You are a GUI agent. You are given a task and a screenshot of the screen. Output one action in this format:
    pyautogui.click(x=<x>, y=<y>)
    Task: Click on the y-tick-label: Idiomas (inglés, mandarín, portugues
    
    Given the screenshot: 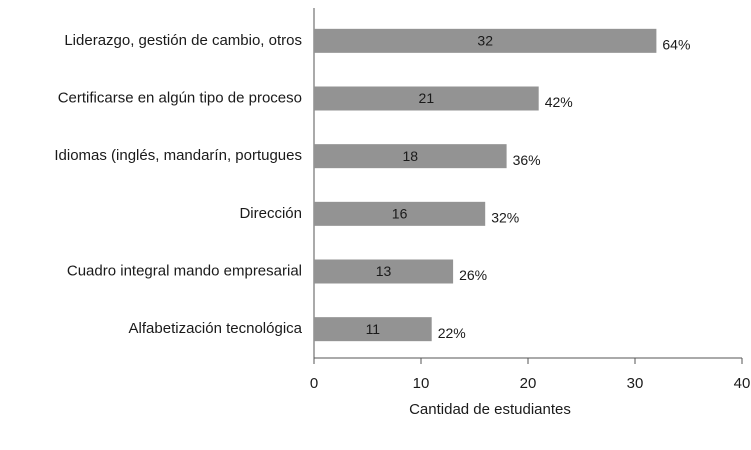 What is the action you would take?
    pyautogui.click(x=178, y=155)
    